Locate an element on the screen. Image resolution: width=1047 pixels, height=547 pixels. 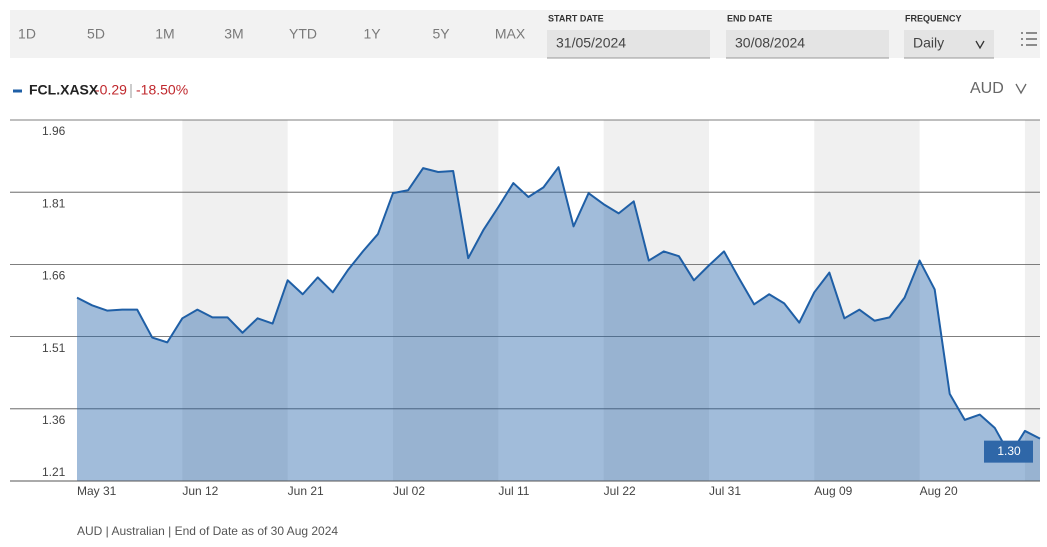
y-tick-label: 1.81 is located at coordinates (54, 203).